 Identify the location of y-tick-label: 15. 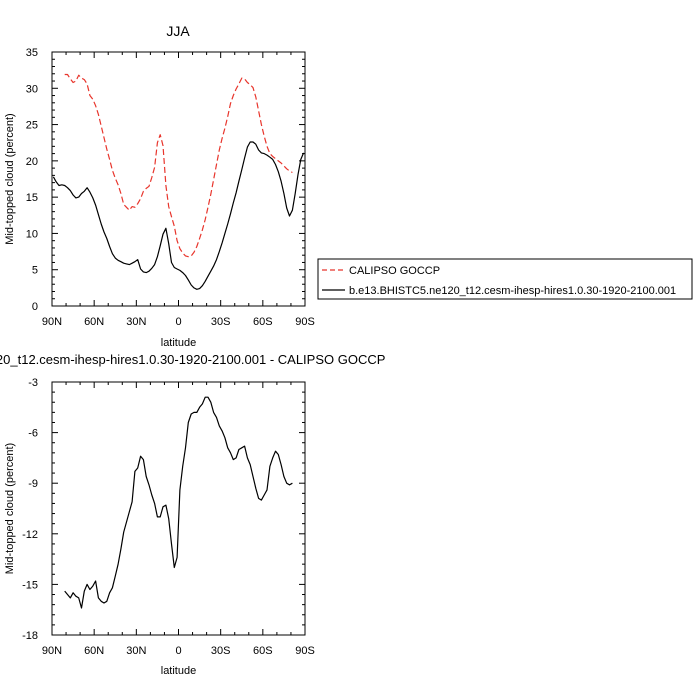
(32, 198).